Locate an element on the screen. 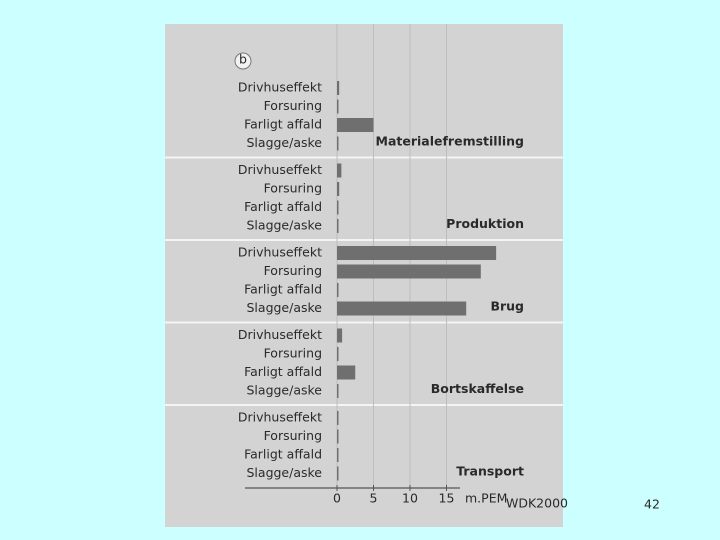  x-axis-label-sub: WDK2000 is located at coordinates (537, 503).